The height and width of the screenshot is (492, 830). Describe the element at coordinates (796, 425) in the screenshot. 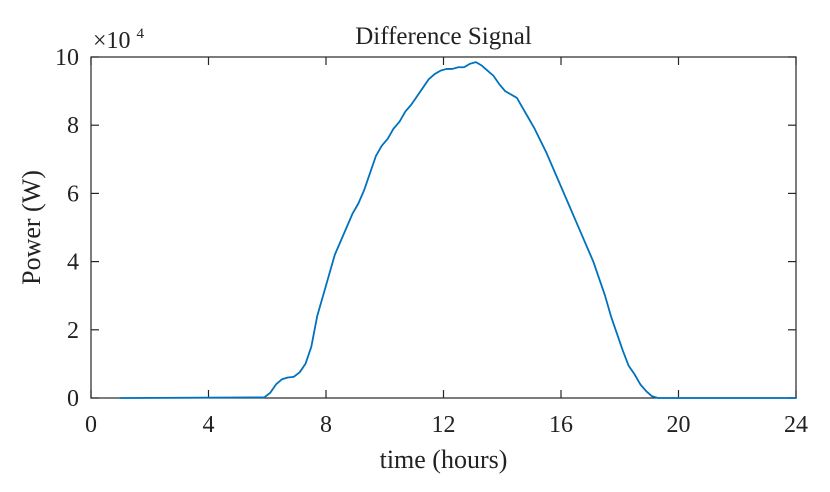

I see `x-tick-label: 24` at that location.